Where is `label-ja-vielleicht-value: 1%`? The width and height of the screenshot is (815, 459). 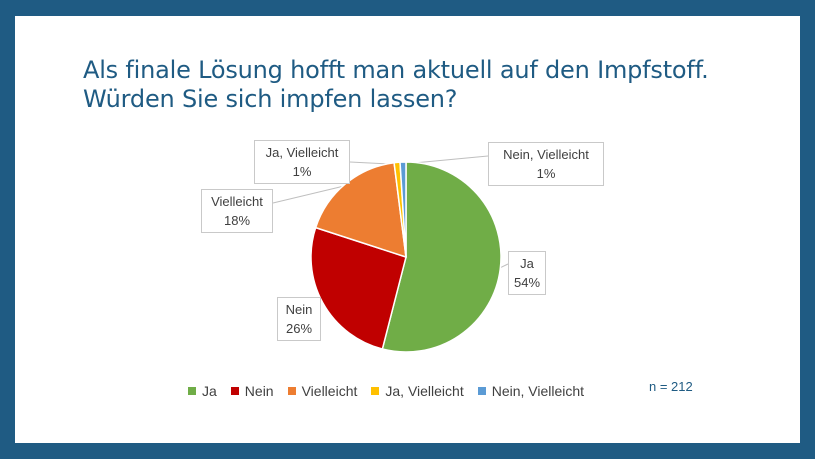
label-ja-vielleicht-value: 1% is located at coordinates (302, 171).